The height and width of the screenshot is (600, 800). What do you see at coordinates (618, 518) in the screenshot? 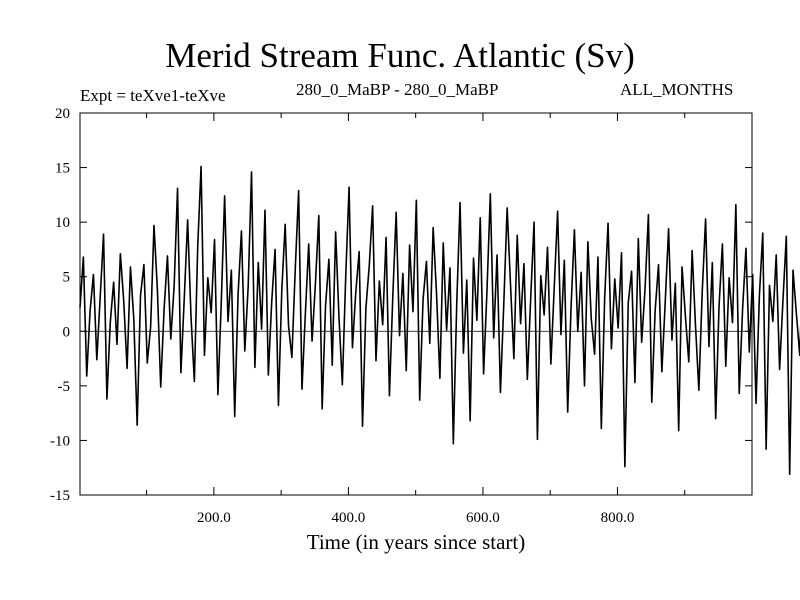
I see `x-tick-label: 800.0` at bounding box center [618, 518].